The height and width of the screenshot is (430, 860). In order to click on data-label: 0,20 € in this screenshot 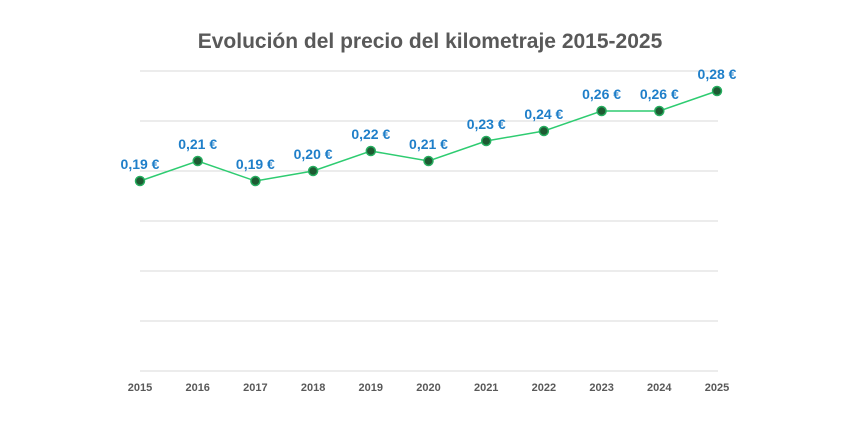, I will do `click(313, 154)`.